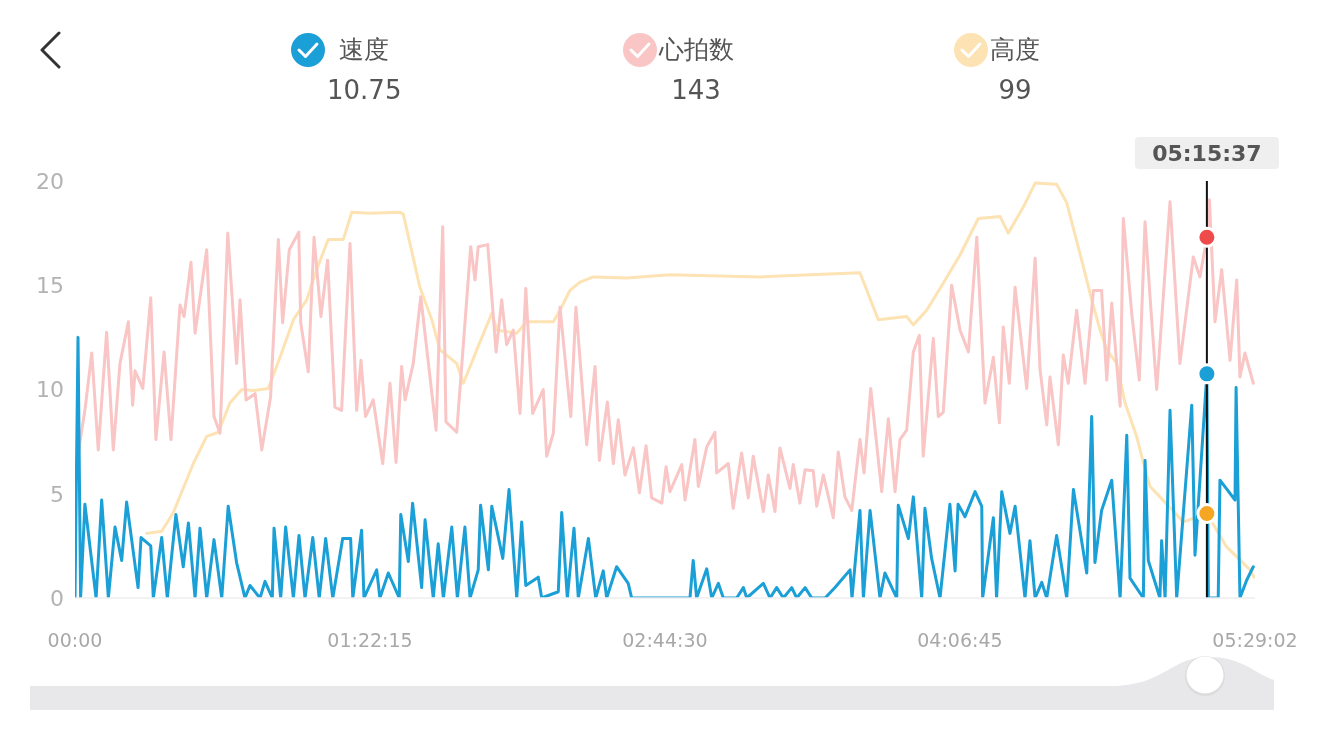 This screenshot has width=1334, height=750. Describe the element at coordinates (57, 598) in the screenshot. I see `y-tick-label: 0` at that location.